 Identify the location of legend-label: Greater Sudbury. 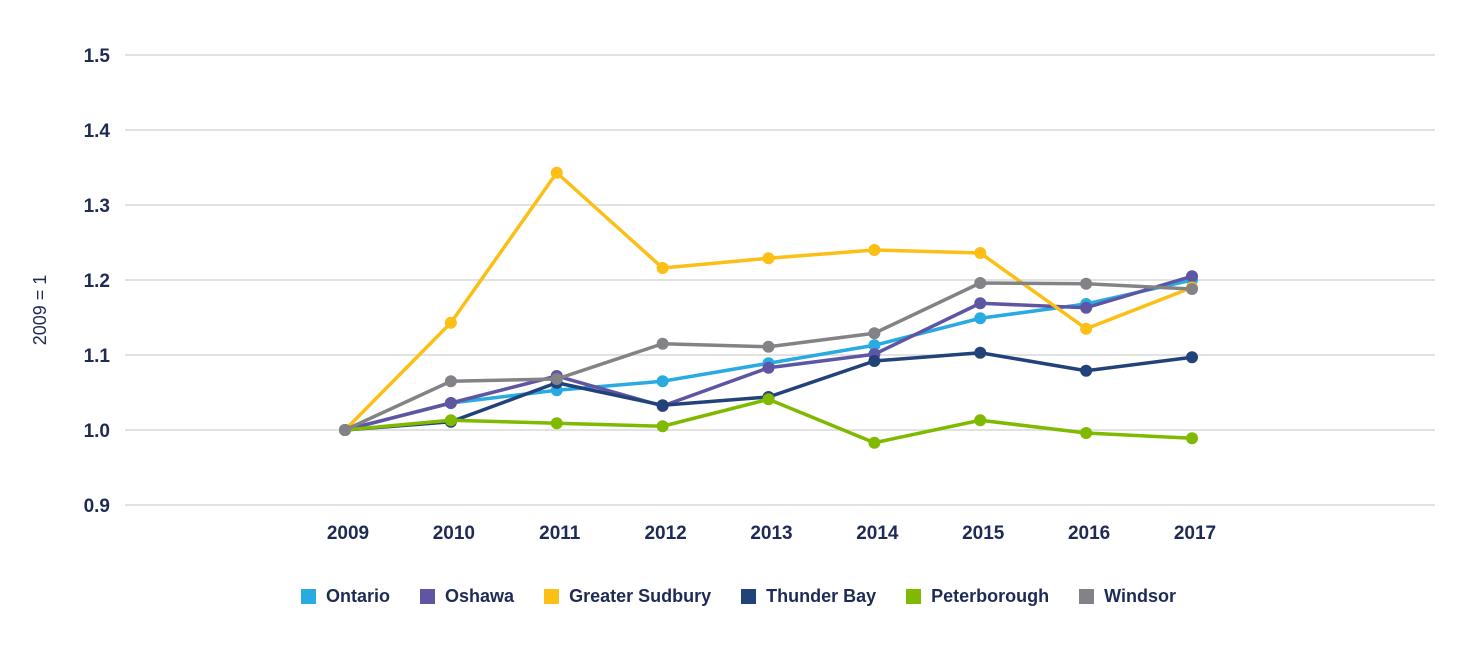
(640, 596).